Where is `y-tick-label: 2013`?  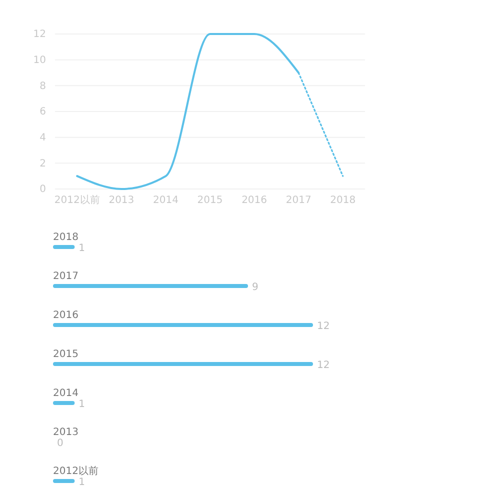 y-tick-label: 2013 is located at coordinates (65, 432).